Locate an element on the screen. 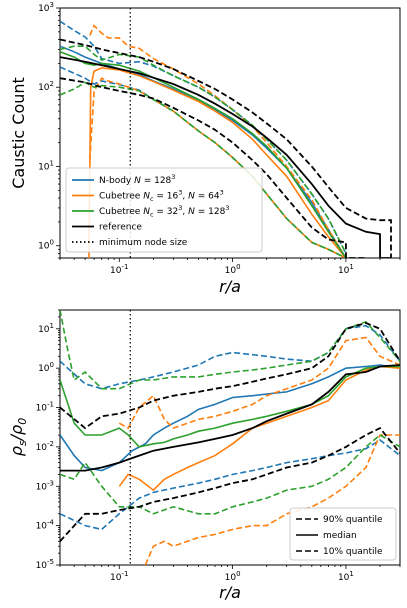  y-tick-label: 10⁻¹ is located at coordinates (45, 407).